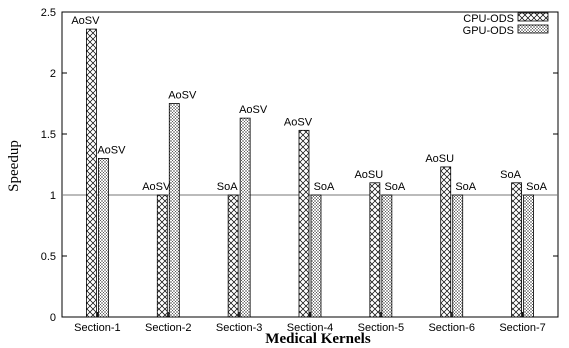  What do you see at coordinates (394, 187) in the screenshot?
I see `bar-label-gpu-ods-section-5: SoA` at bounding box center [394, 187].